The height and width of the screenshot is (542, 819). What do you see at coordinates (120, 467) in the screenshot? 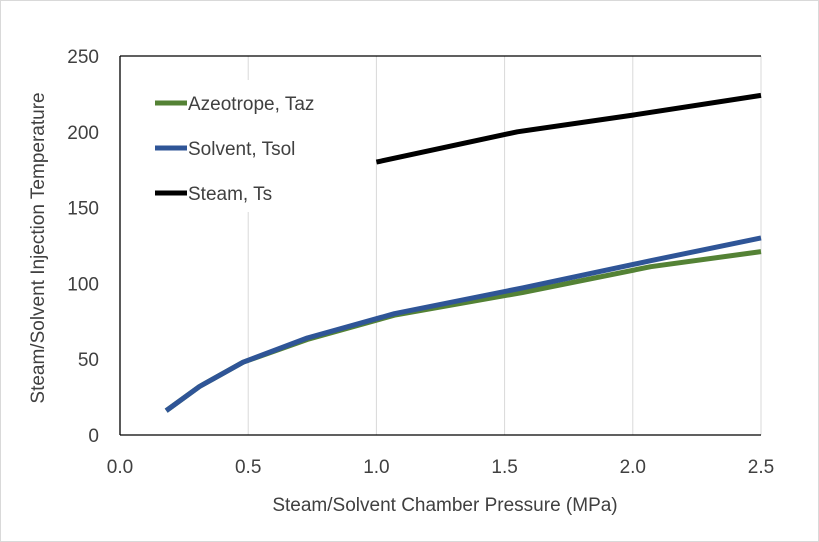
I see `x-tick-label: 0.0` at bounding box center [120, 467].